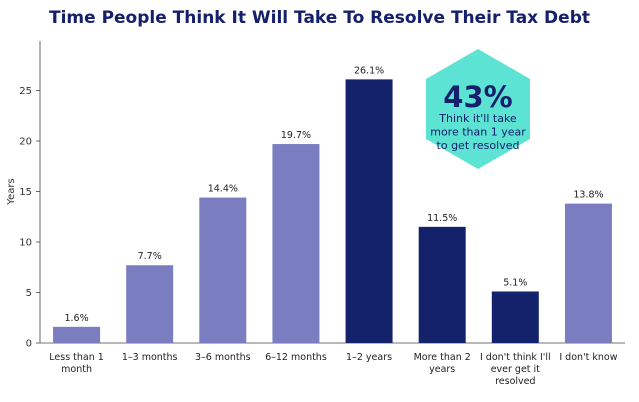 The width and height of the screenshot is (639, 402). Describe the element at coordinates (223, 357) in the screenshot. I see `x-tick-label: 3–6 months` at that location.